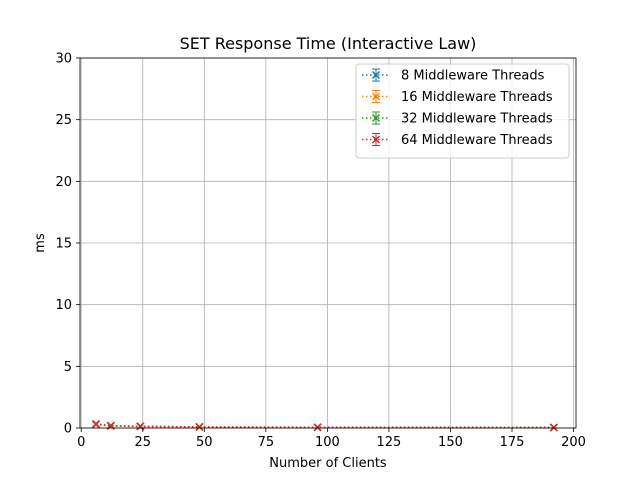  Describe the element at coordinates (328, 463) in the screenshot. I see `x-axis-label: Number of Clients` at that location.